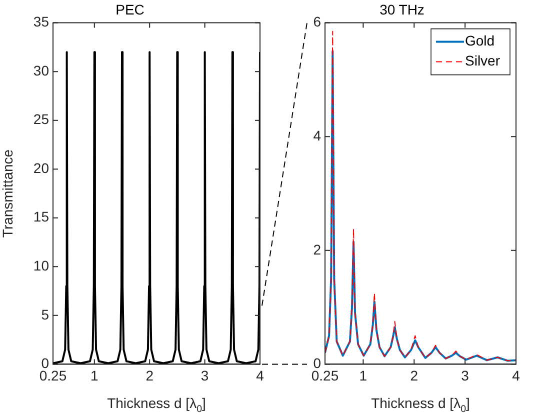 This screenshot has width=534, height=415. I want to click on y-axis-title: Transmittance, so click(8, 193).